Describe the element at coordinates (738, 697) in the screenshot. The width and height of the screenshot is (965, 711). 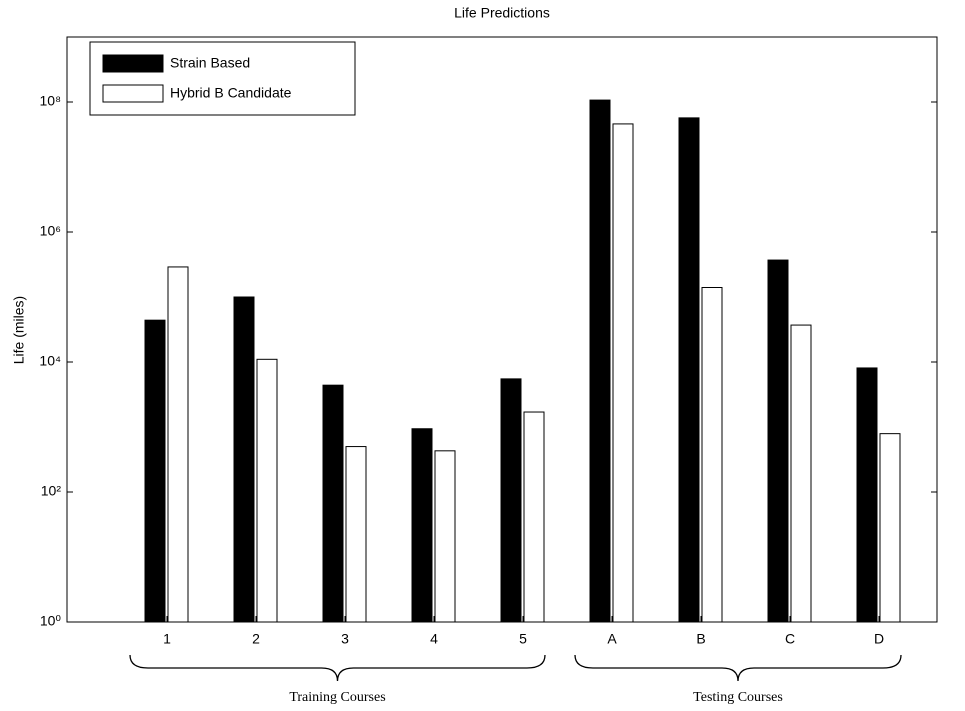
I see `group-label: Testing Courses` at that location.